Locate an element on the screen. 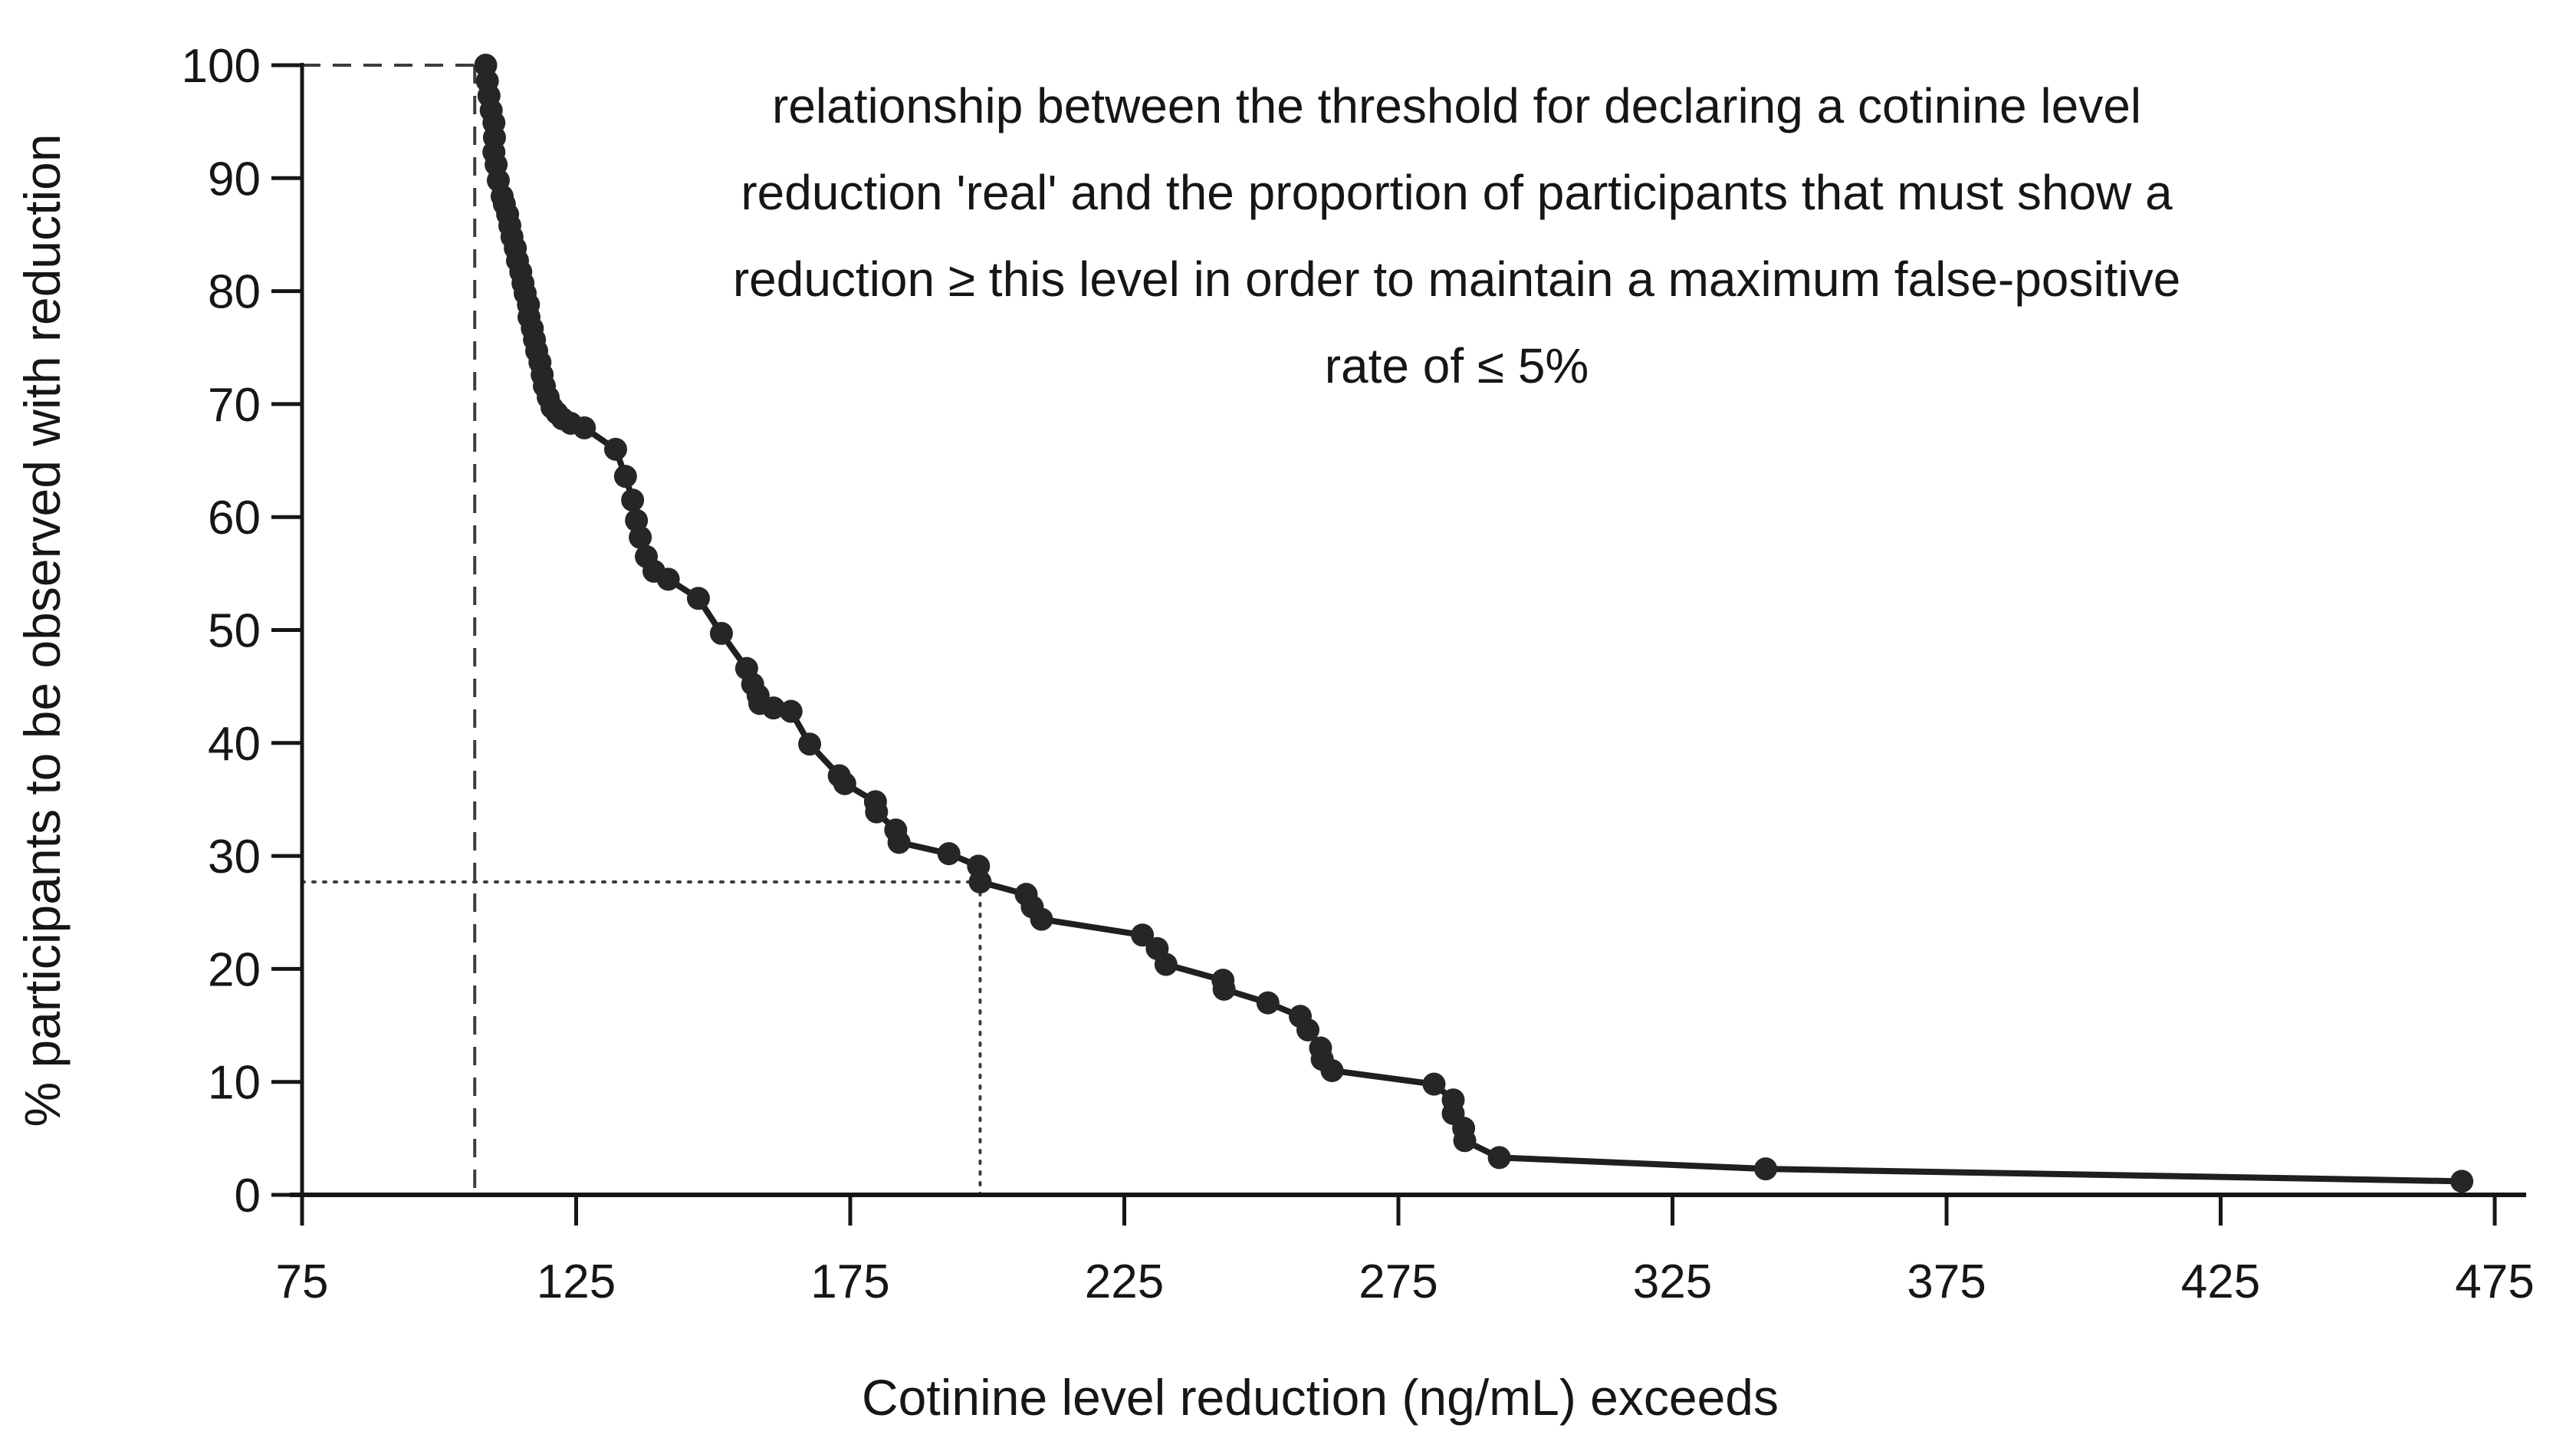 This screenshot has width=2576, height=1451. y-axis-tick-label: 60 is located at coordinates (235, 518).